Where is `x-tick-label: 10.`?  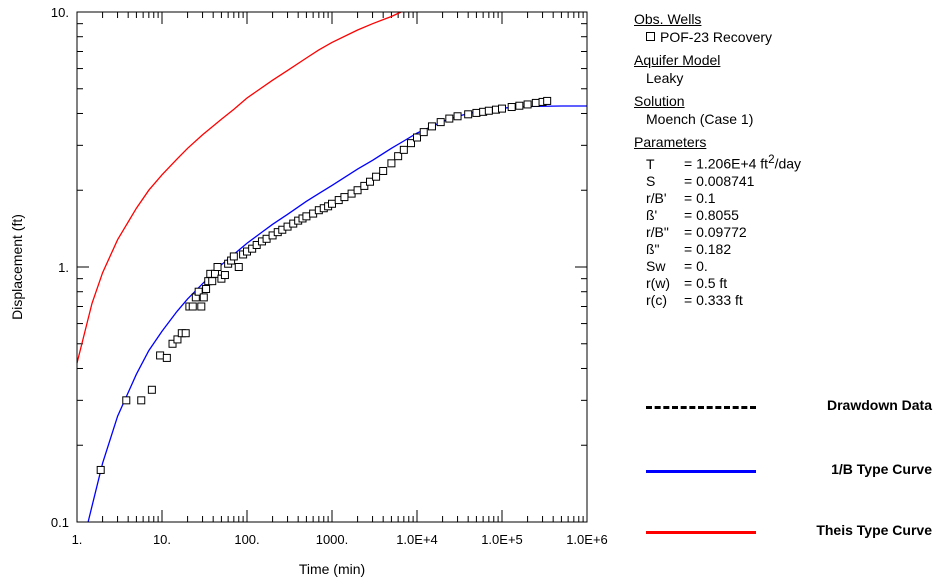 x-tick-label: 10. is located at coordinates (162, 539).